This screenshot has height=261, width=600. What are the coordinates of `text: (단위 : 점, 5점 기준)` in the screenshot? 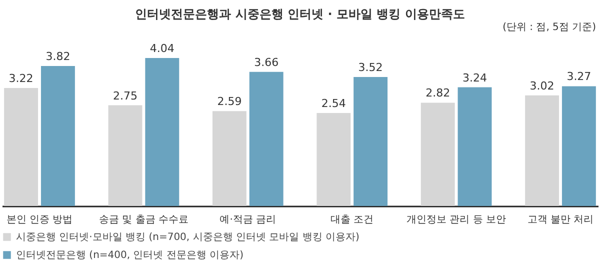 It's located at (549, 27).